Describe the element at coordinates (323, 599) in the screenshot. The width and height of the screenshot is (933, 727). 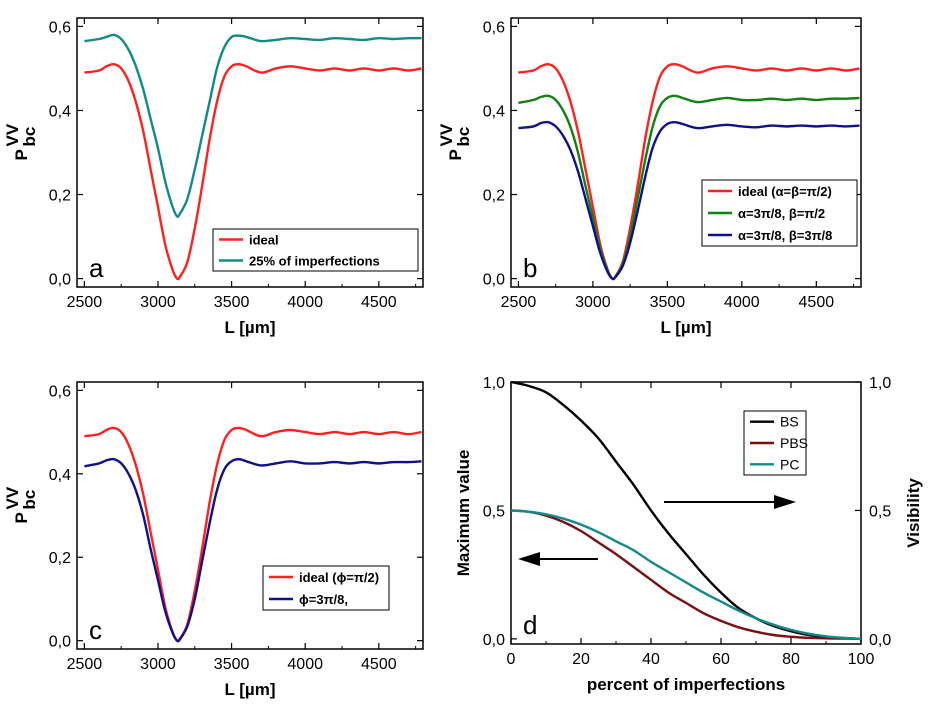
I see `legend-label: ϕ=3π/8,` at that location.